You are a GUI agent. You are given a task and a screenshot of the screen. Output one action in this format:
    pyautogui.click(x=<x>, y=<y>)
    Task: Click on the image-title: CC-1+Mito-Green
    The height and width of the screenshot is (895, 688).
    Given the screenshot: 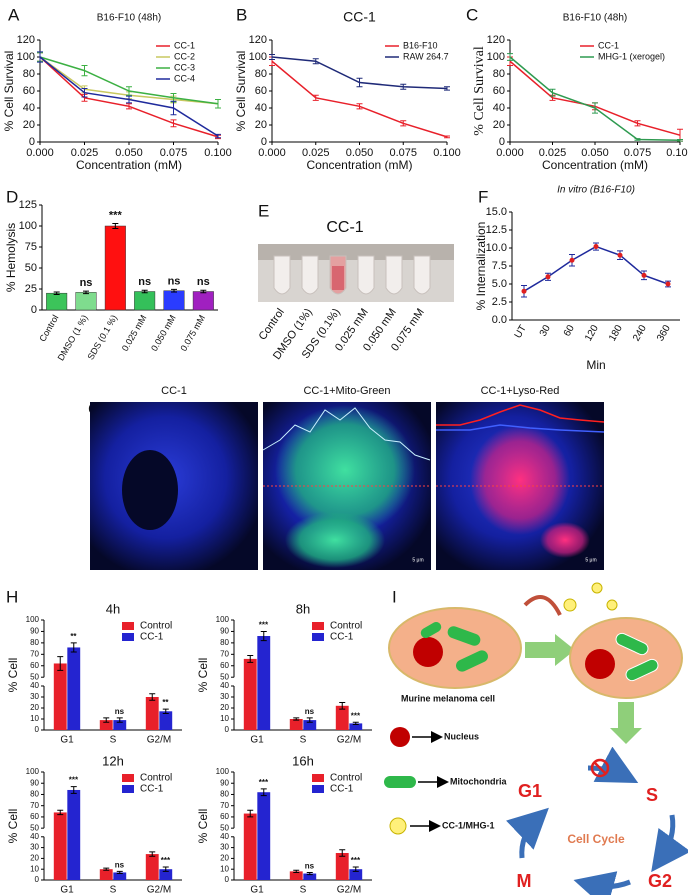 What is the action you would take?
    pyautogui.click(x=346, y=391)
    